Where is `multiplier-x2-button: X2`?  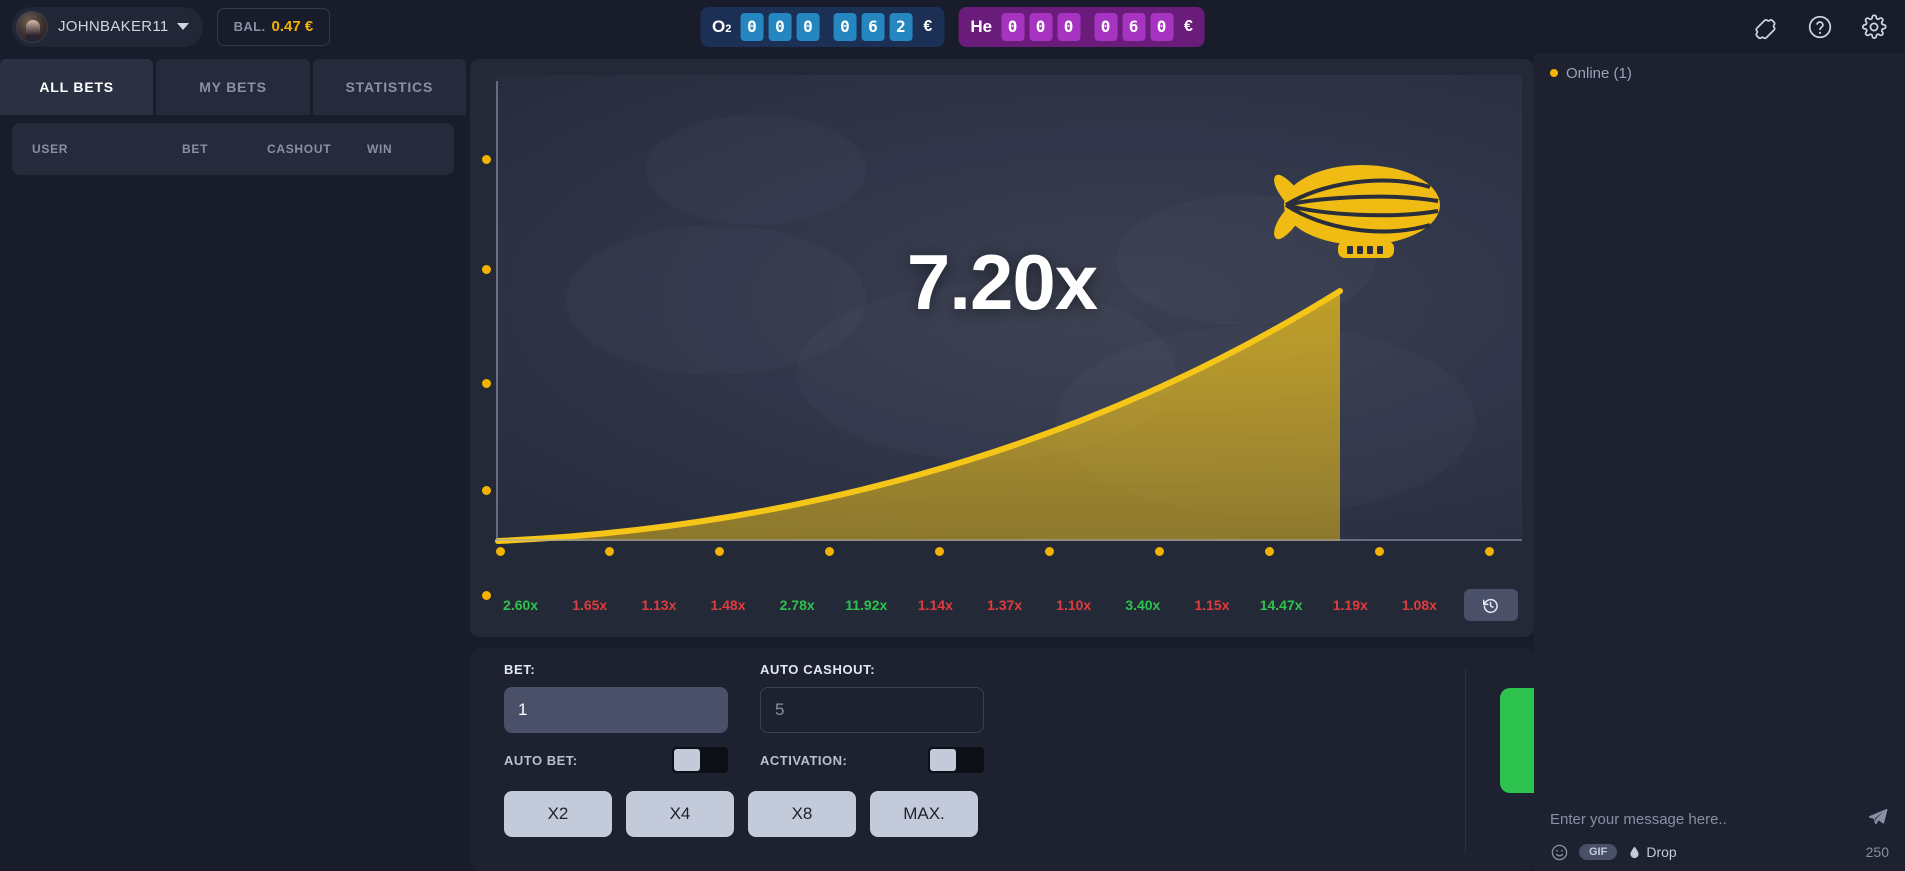 multiplier-x2-button: X2 is located at coordinates (558, 814).